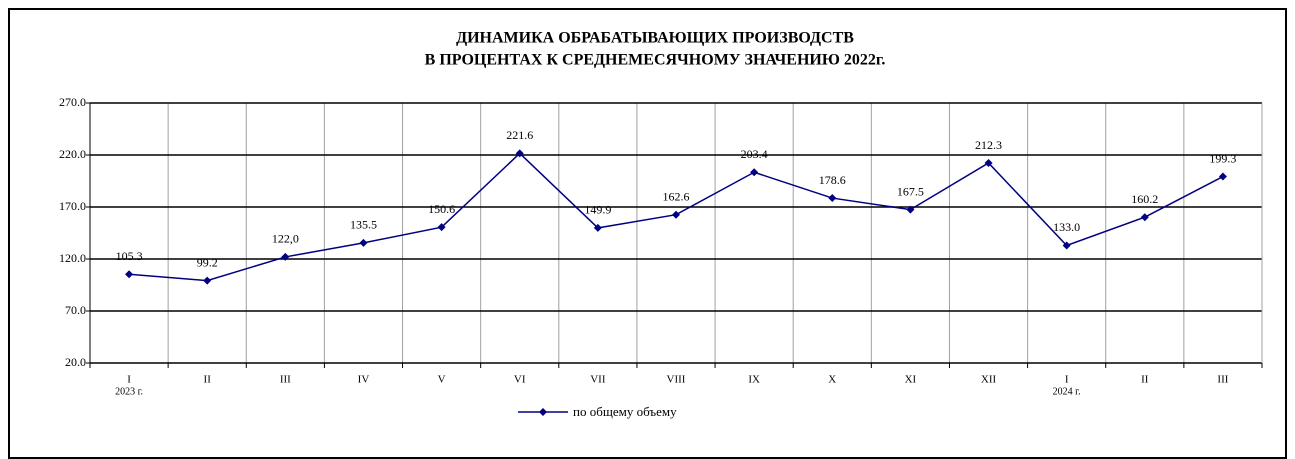 This screenshot has width=1295, height=459. What do you see at coordinates (1222, 158) in the screenshot?
I see `data-label: 199.3` at bounding box center [1222, 158].